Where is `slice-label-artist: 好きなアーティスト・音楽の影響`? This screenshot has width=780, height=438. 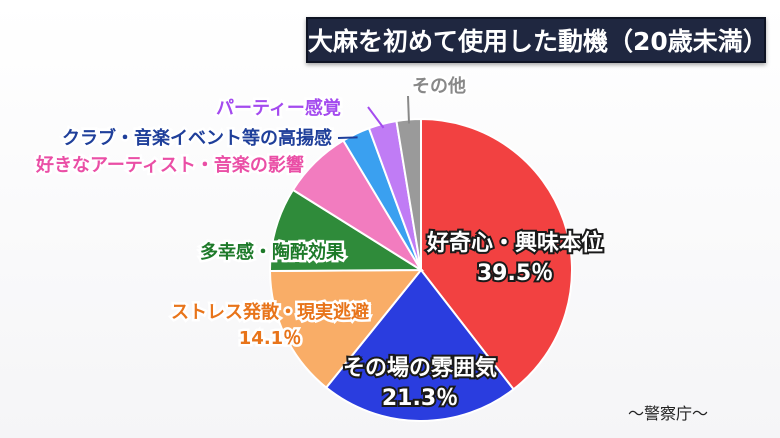 slice-label-artist: 好きなアーティスト・音楽の影響 is located at coordinates (170, 166).